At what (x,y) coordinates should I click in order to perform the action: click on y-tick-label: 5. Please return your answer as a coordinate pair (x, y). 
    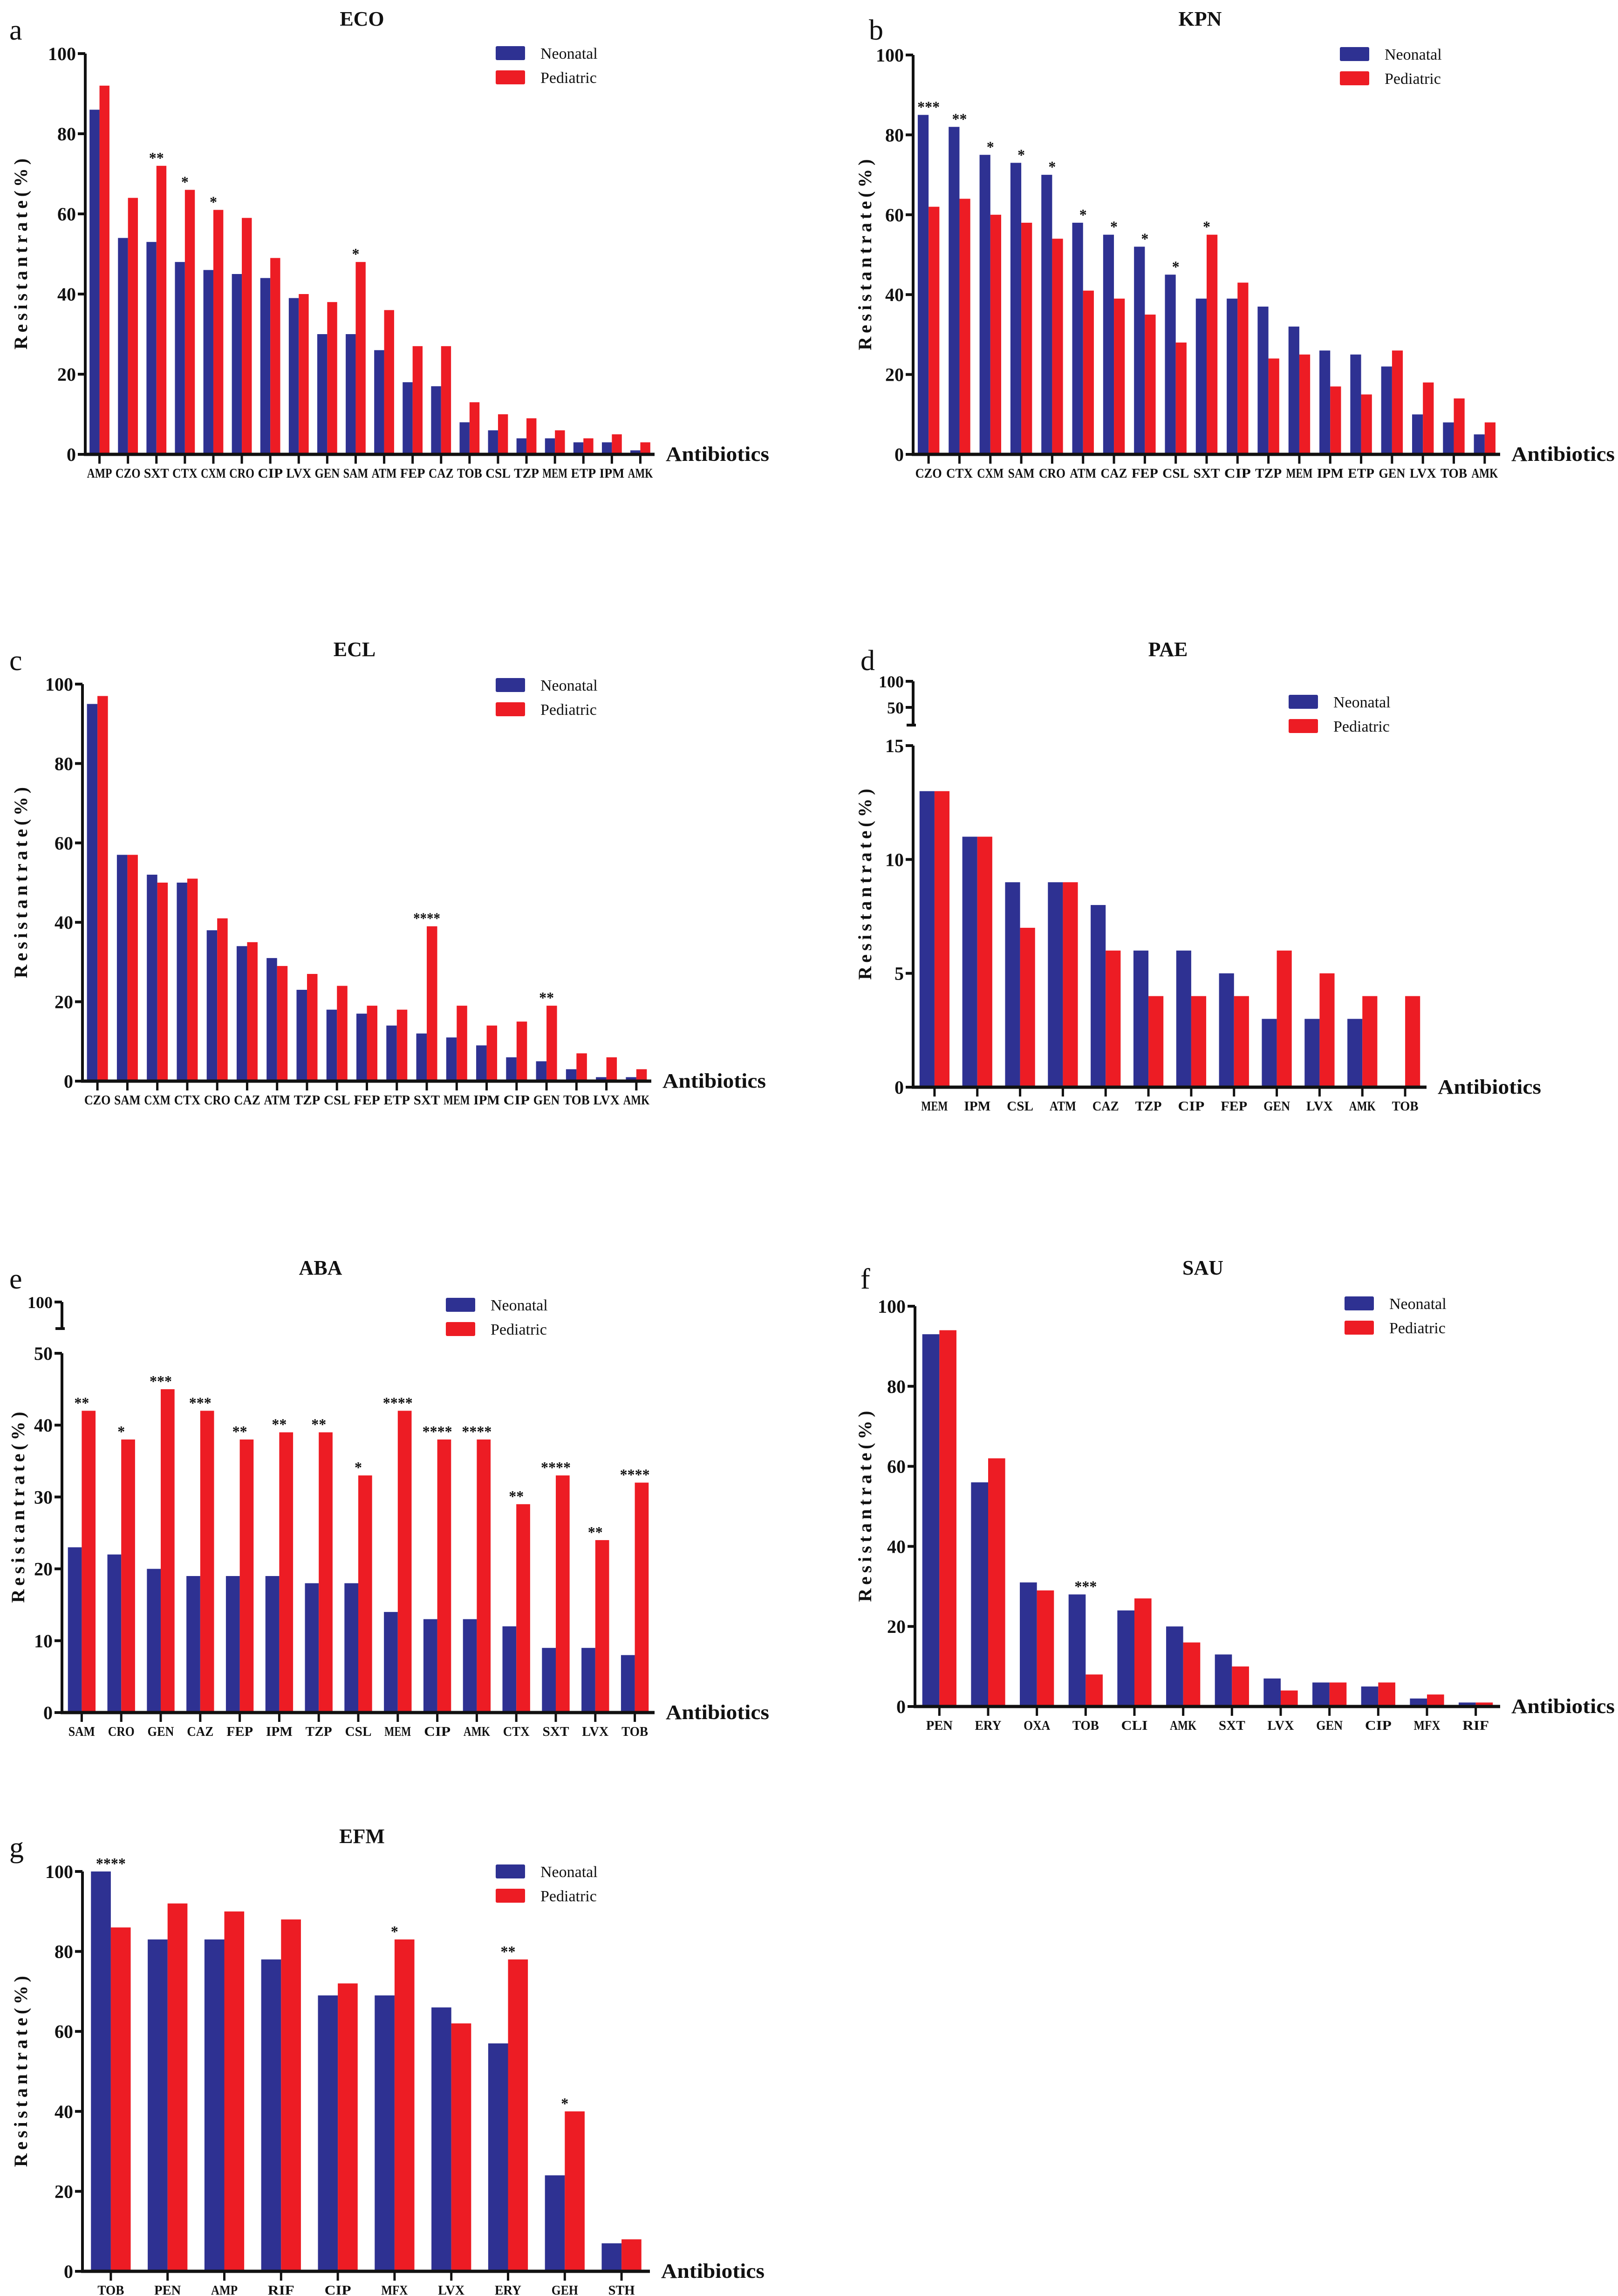
    Looking at the image, I should click on (899, 973).